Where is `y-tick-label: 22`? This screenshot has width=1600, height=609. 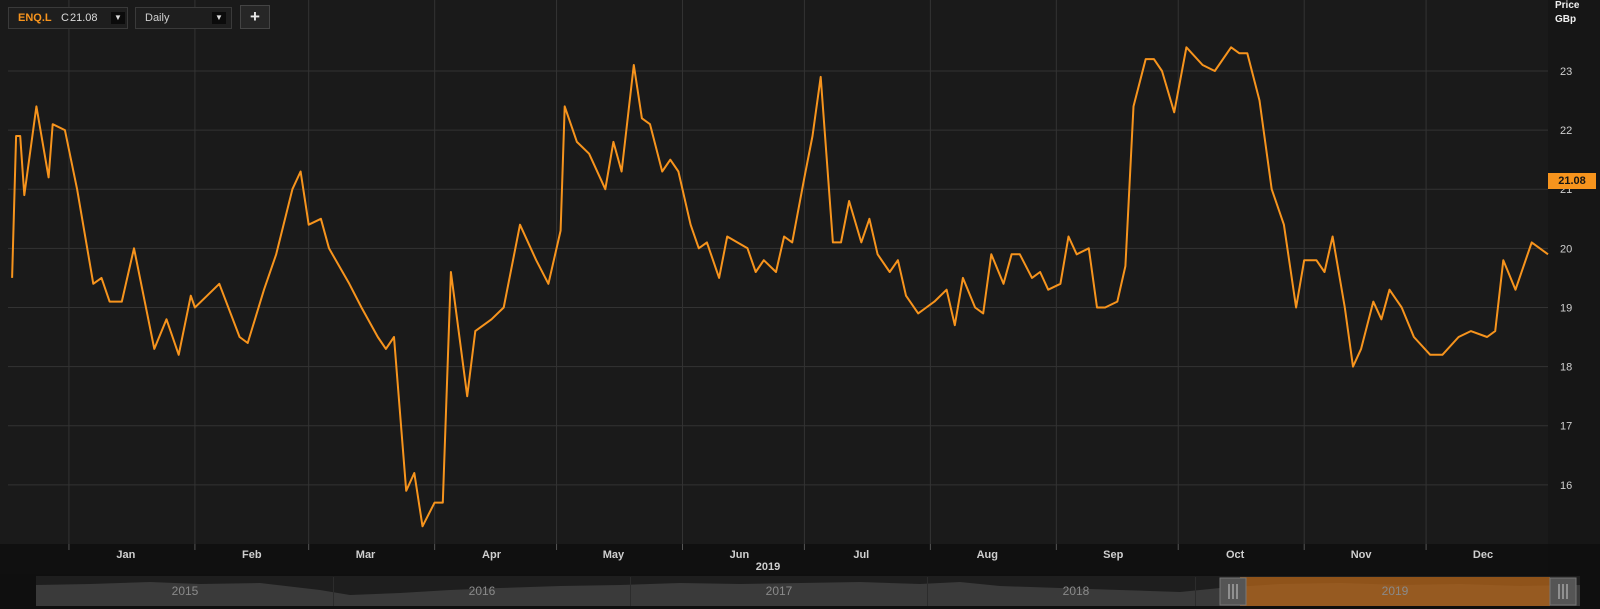
y-tick-label: 22 is located at coordinates (1566, 131).